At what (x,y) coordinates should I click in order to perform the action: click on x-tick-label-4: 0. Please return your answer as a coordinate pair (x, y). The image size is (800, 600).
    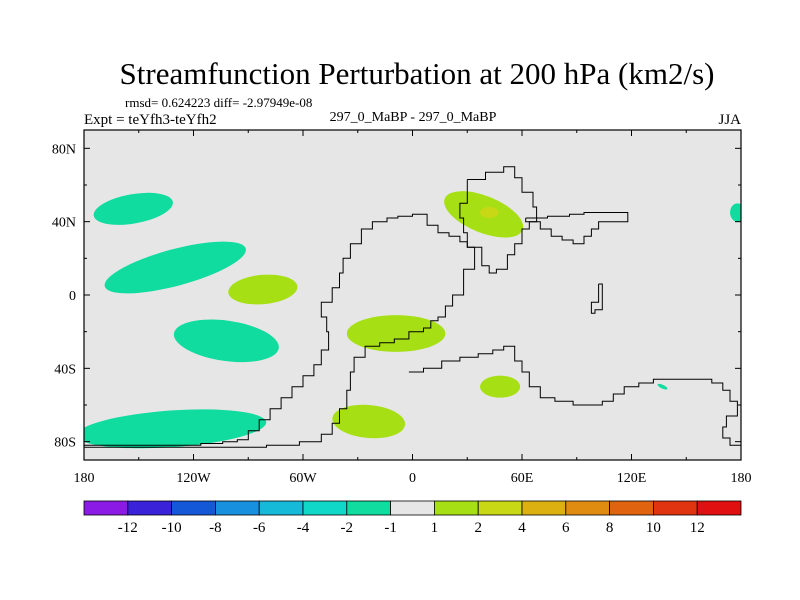
    Looking at the image, I should click on (412, 478).